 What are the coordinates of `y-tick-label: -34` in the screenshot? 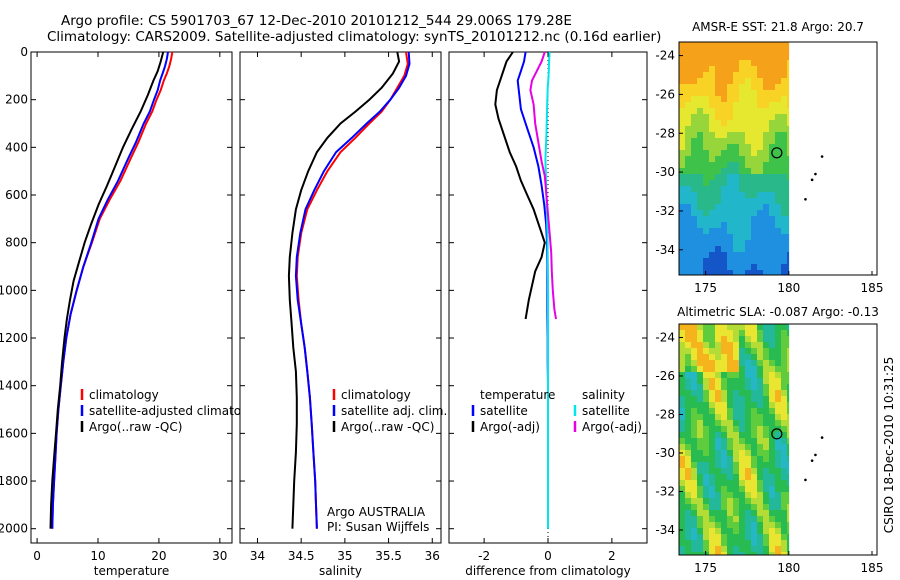 It's located at (665, 530).